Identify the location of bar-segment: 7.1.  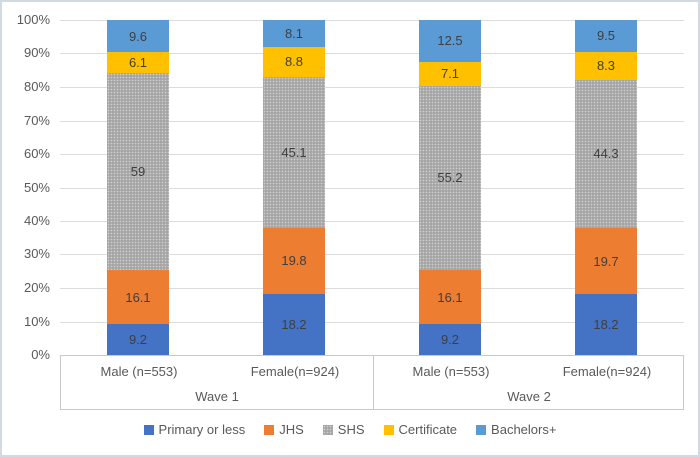
(450, 73).